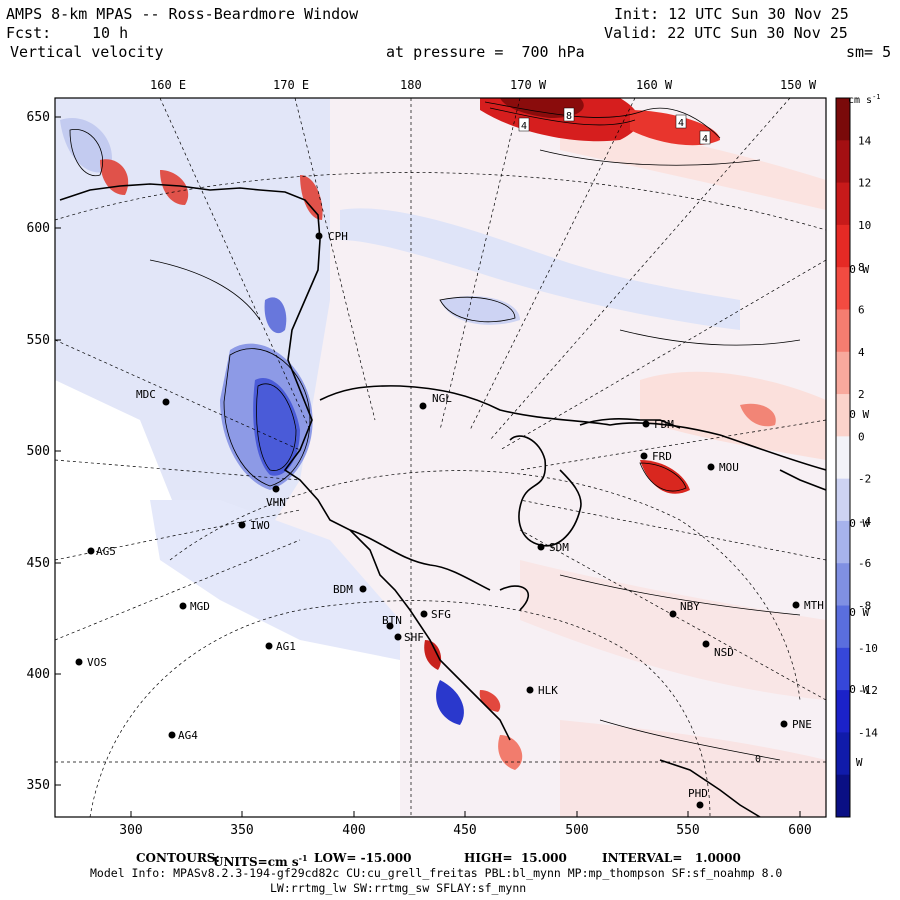  Describe the element at coordinates (665, 477) in the screenshot. I see `field-red-mou` at that location.